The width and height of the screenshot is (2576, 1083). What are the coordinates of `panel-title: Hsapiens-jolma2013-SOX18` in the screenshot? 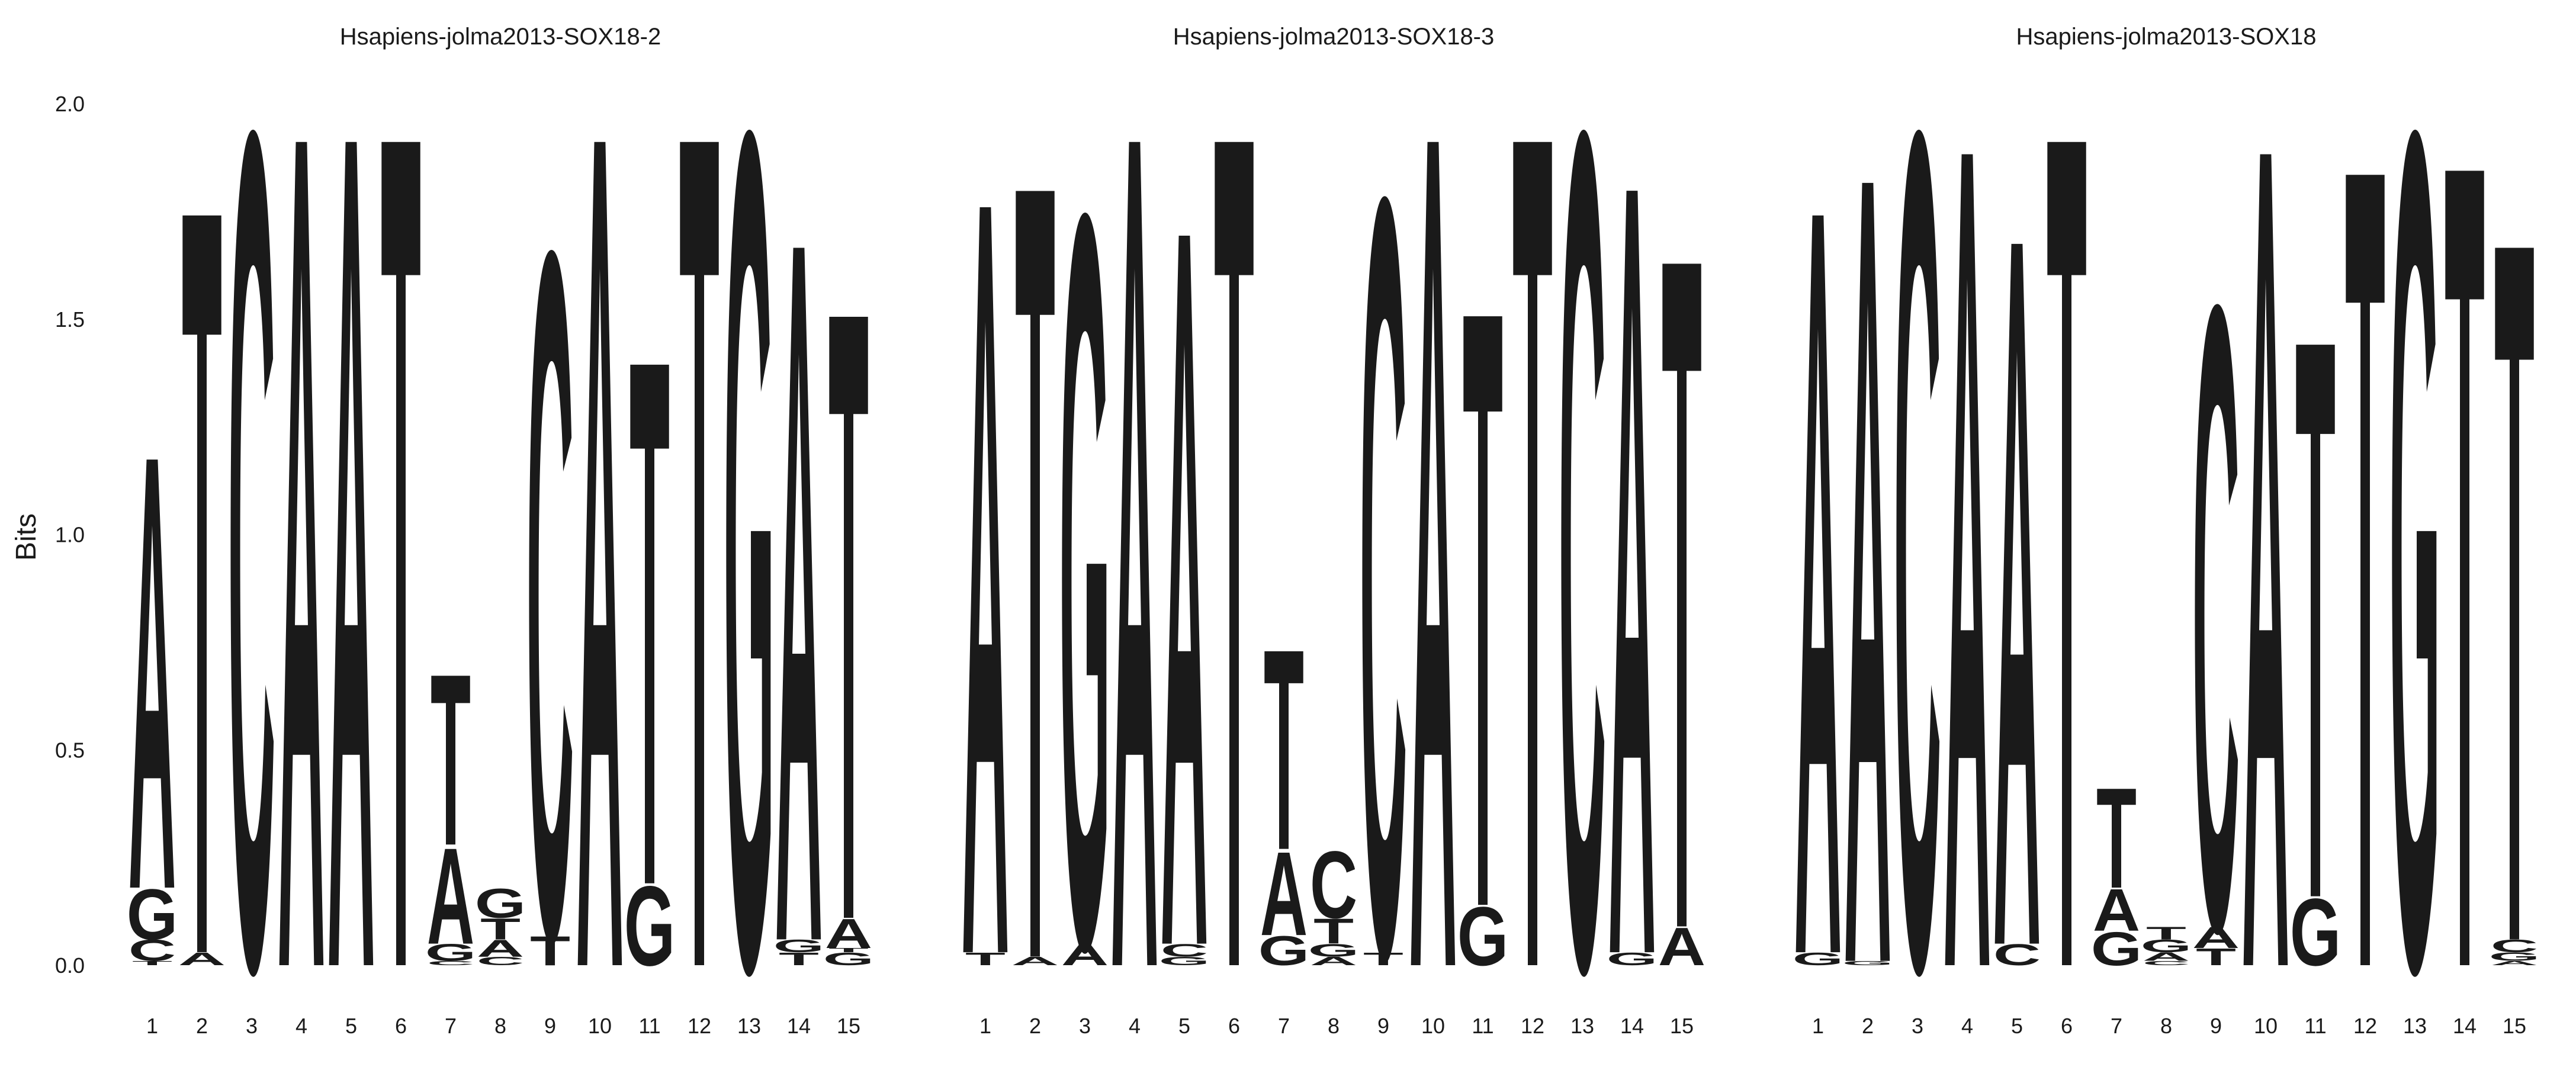 It's located at (2166, 37).